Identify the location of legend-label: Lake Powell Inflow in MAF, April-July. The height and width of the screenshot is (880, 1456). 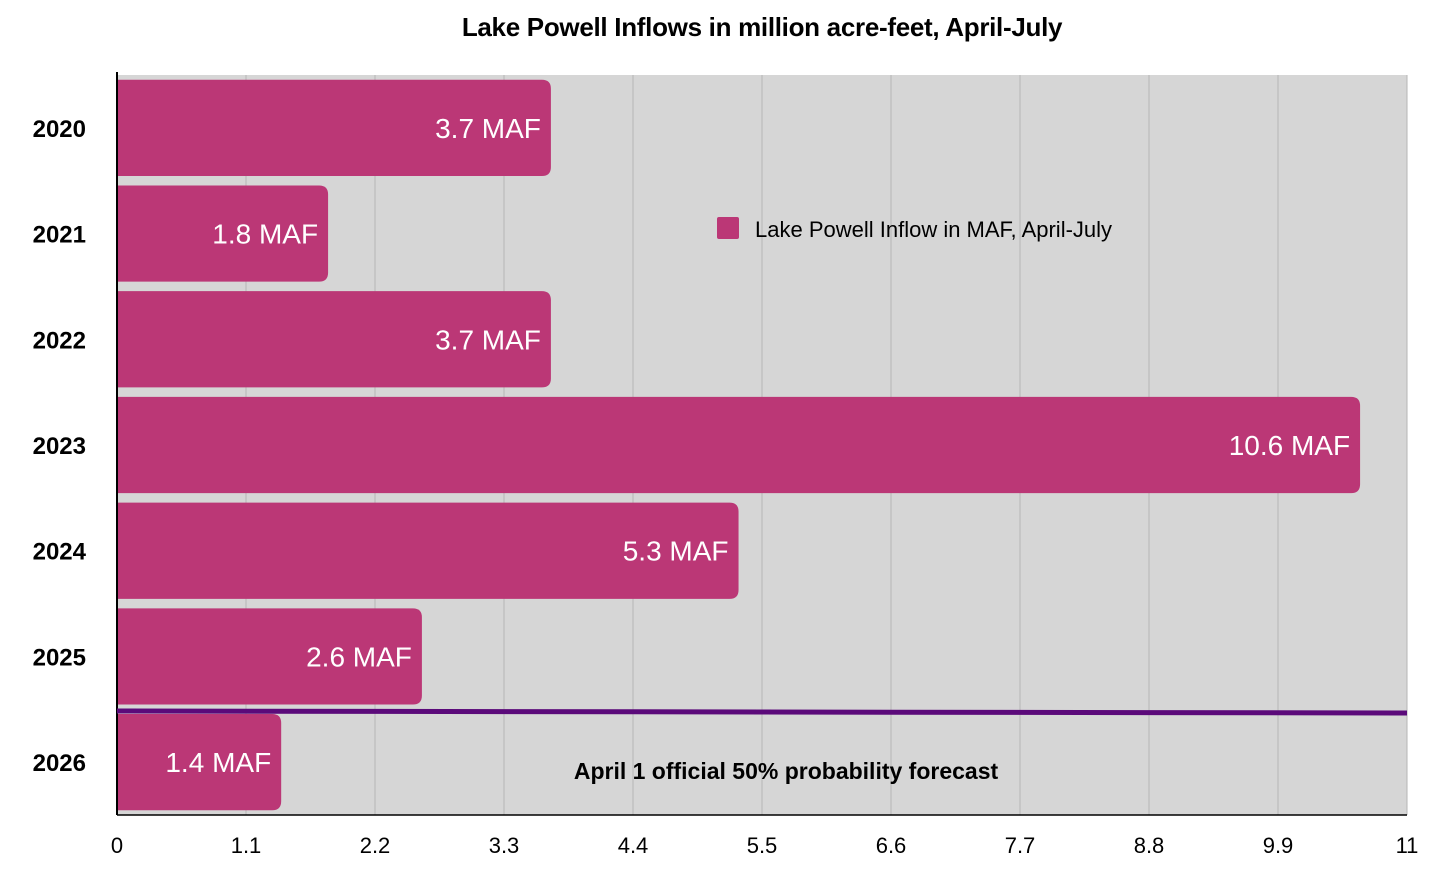
(933, 229).